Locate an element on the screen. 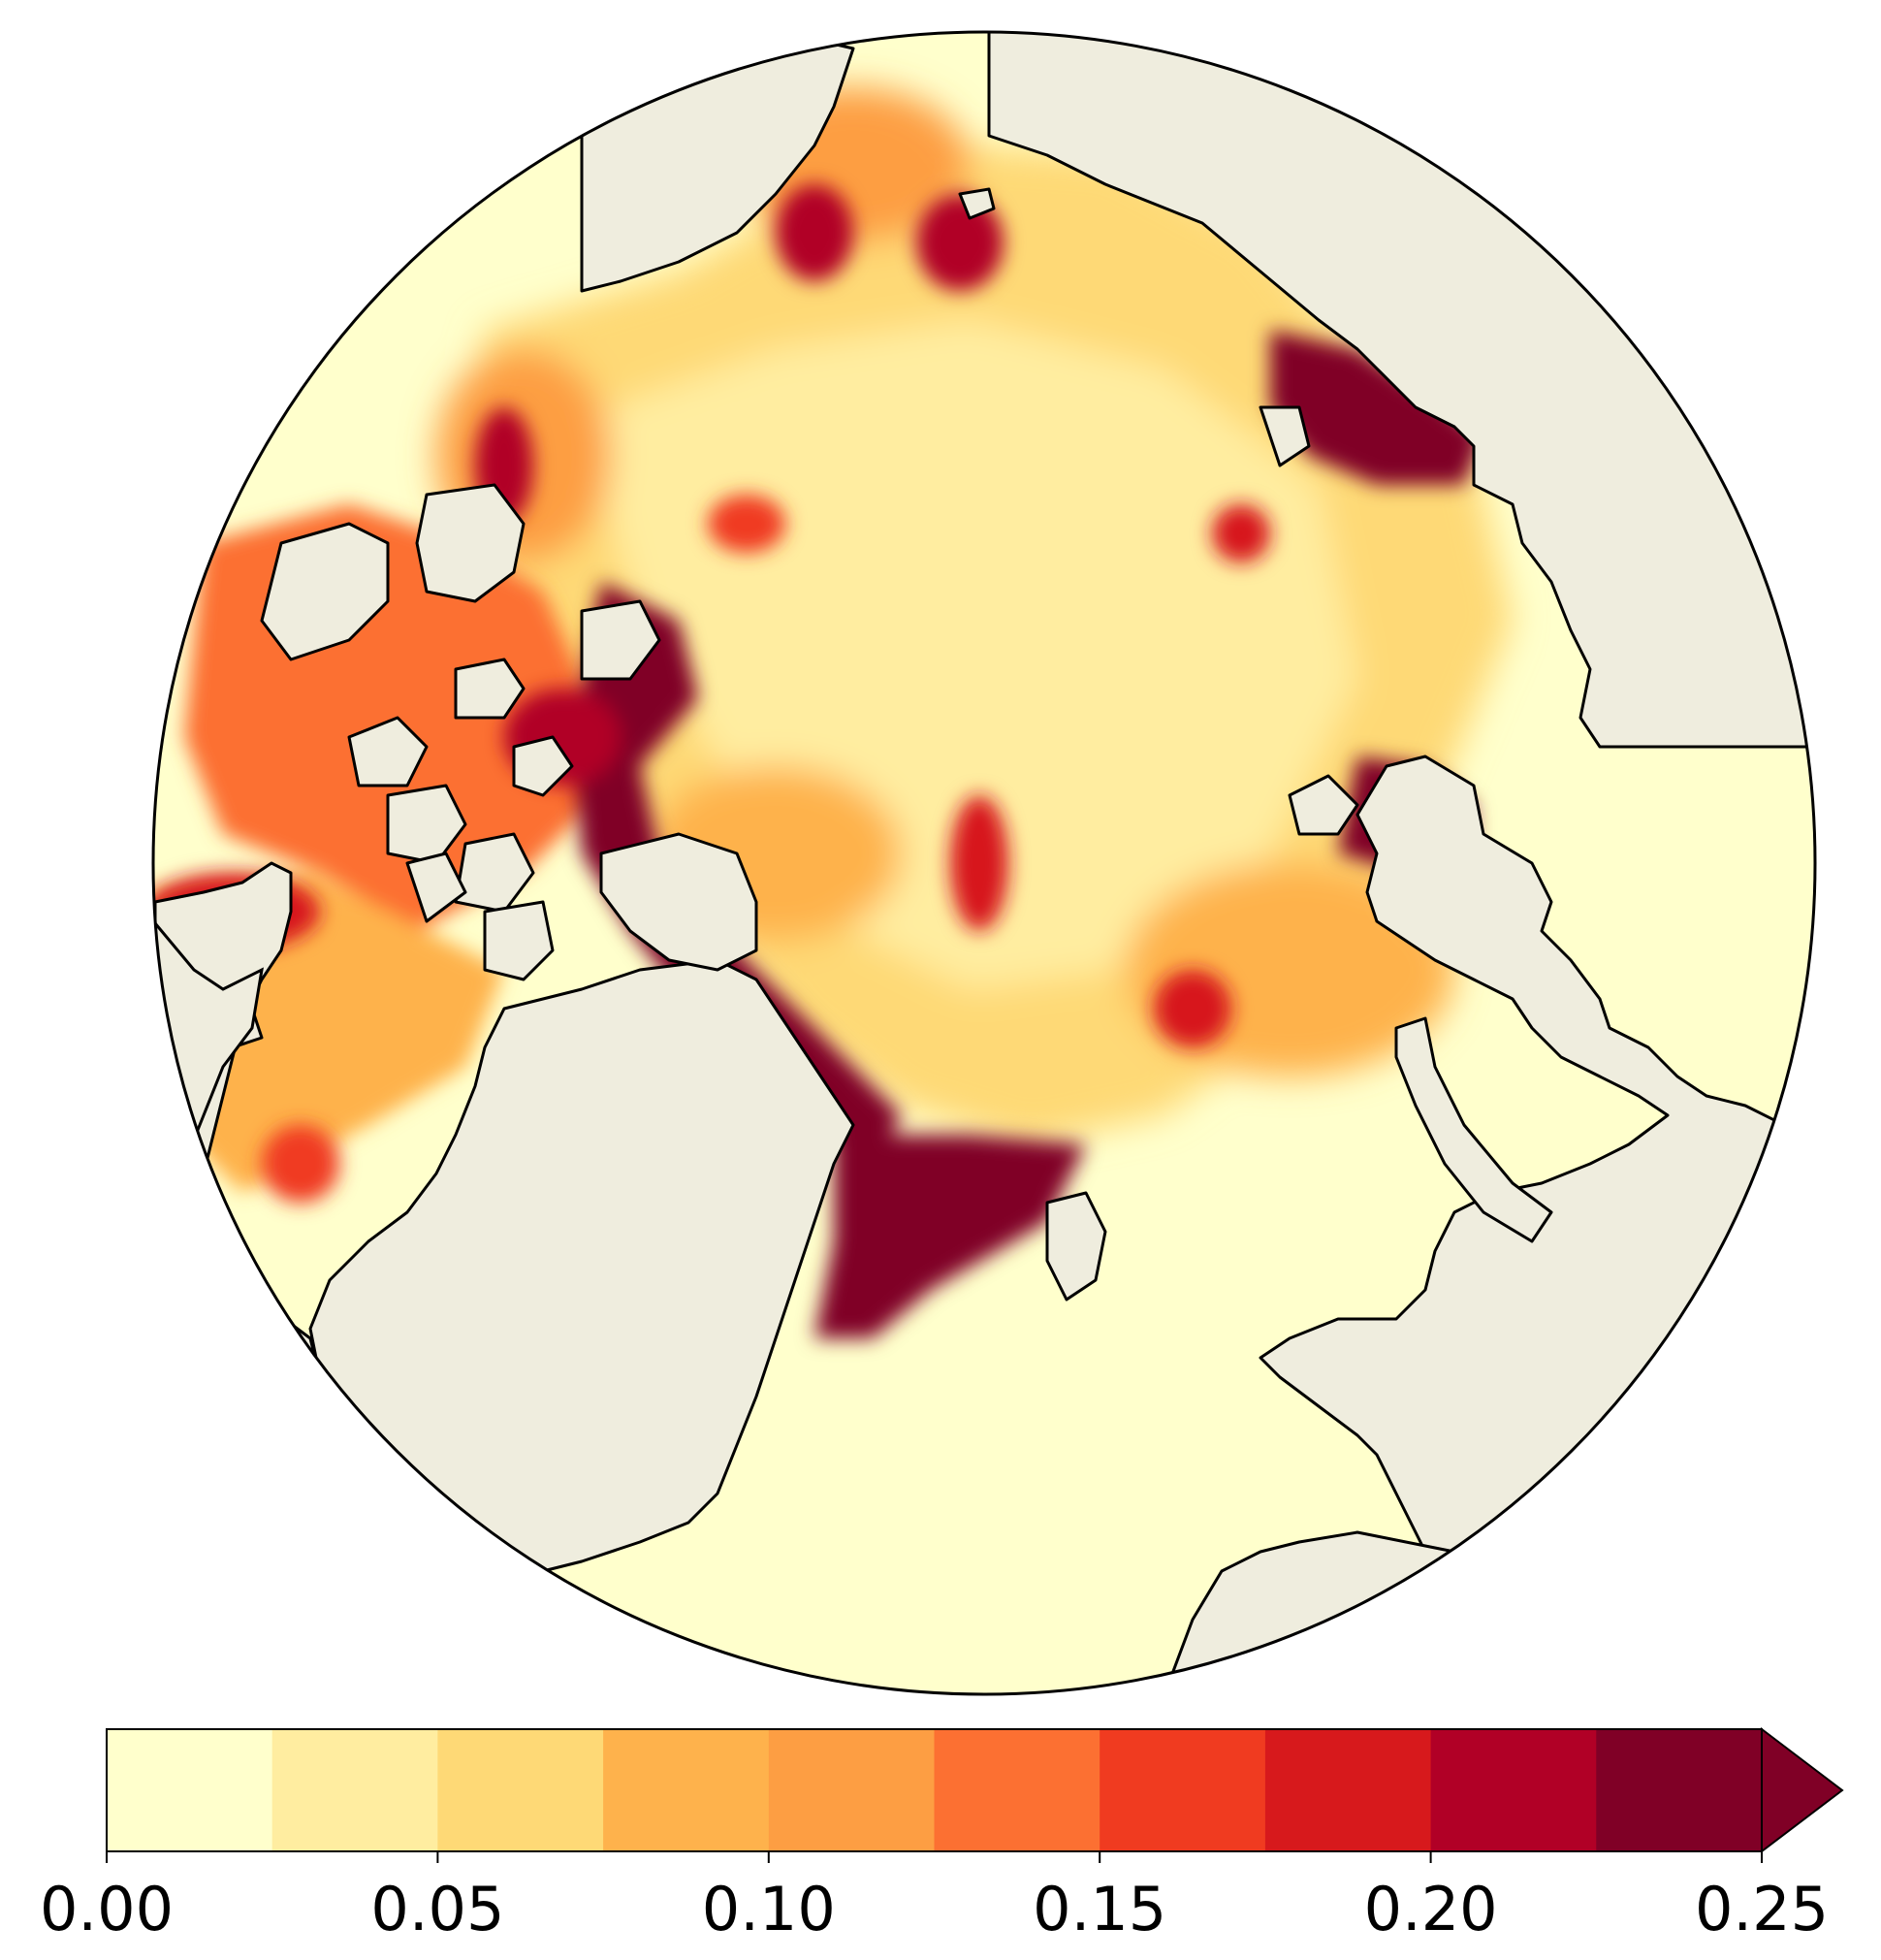 This screenshot has width=1881, height=1960. land-ellesmere is located at coordinates (678, 902).